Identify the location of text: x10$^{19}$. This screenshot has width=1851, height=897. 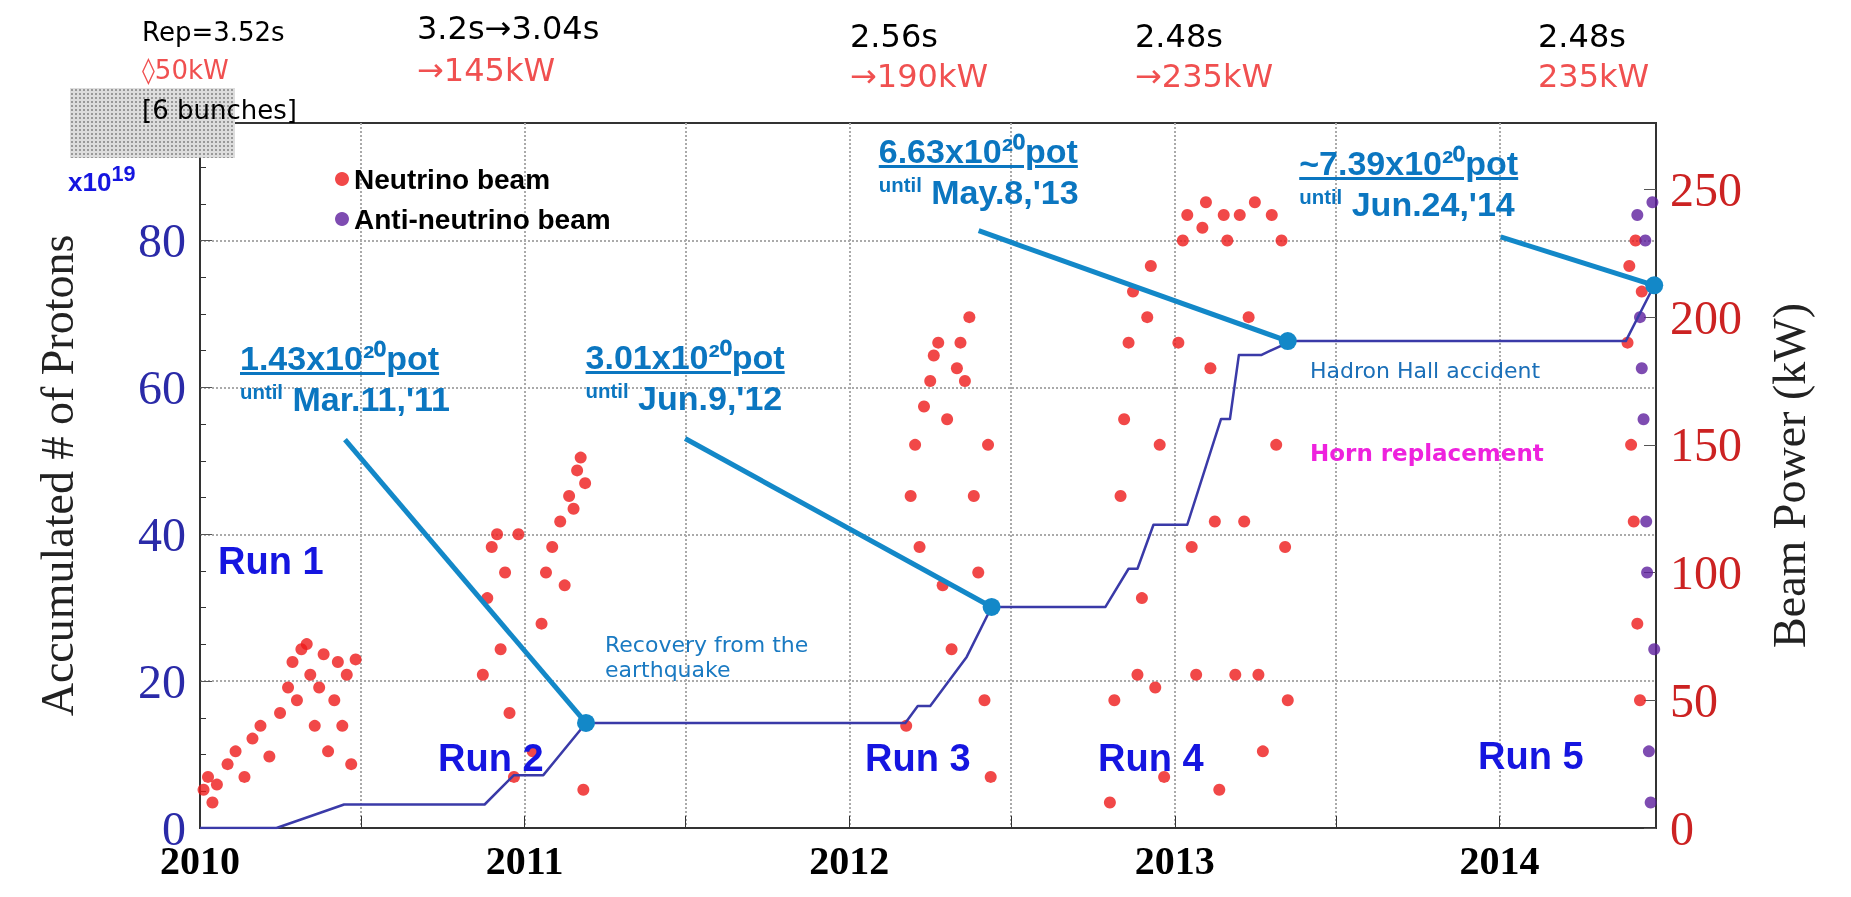
(102, 179).